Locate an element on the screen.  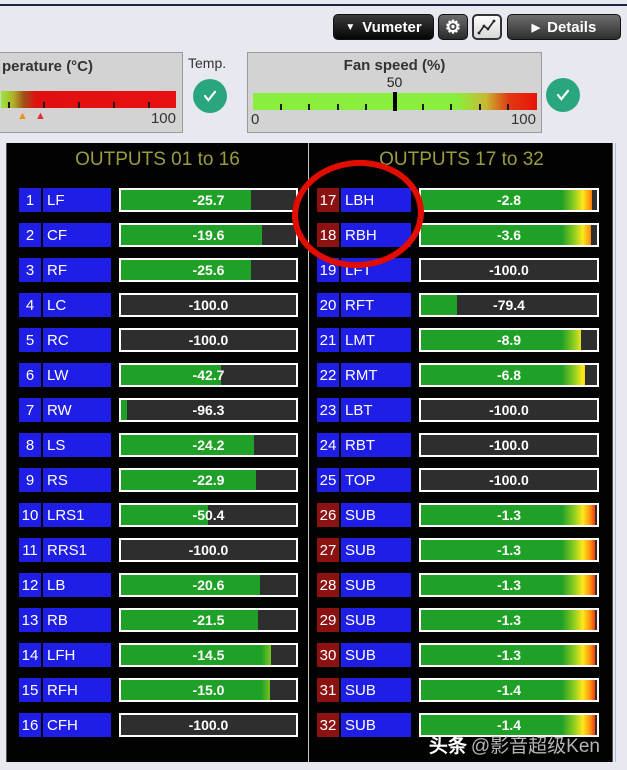
output-row: 3 RF -25.6 is located at coordinates (157, 270).